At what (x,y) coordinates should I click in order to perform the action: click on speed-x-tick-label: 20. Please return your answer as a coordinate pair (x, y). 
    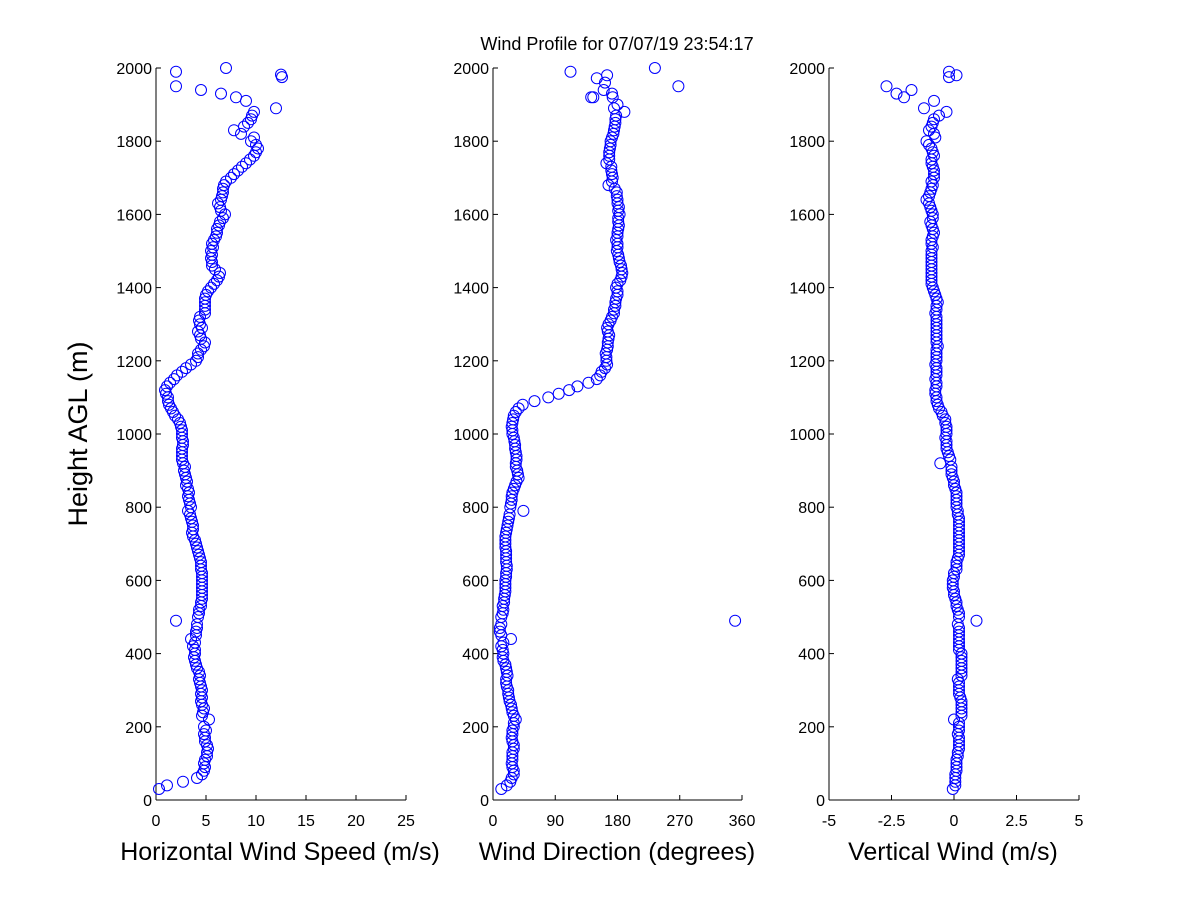
    Looking at the image, I should click on (356, 821).